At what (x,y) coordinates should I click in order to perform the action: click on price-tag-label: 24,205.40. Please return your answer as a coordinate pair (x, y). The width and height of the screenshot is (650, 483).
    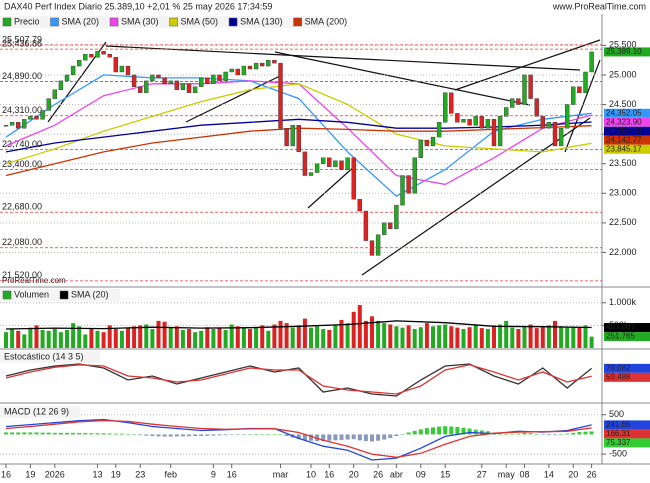
    Looking at the image, I should click on (624, 130).